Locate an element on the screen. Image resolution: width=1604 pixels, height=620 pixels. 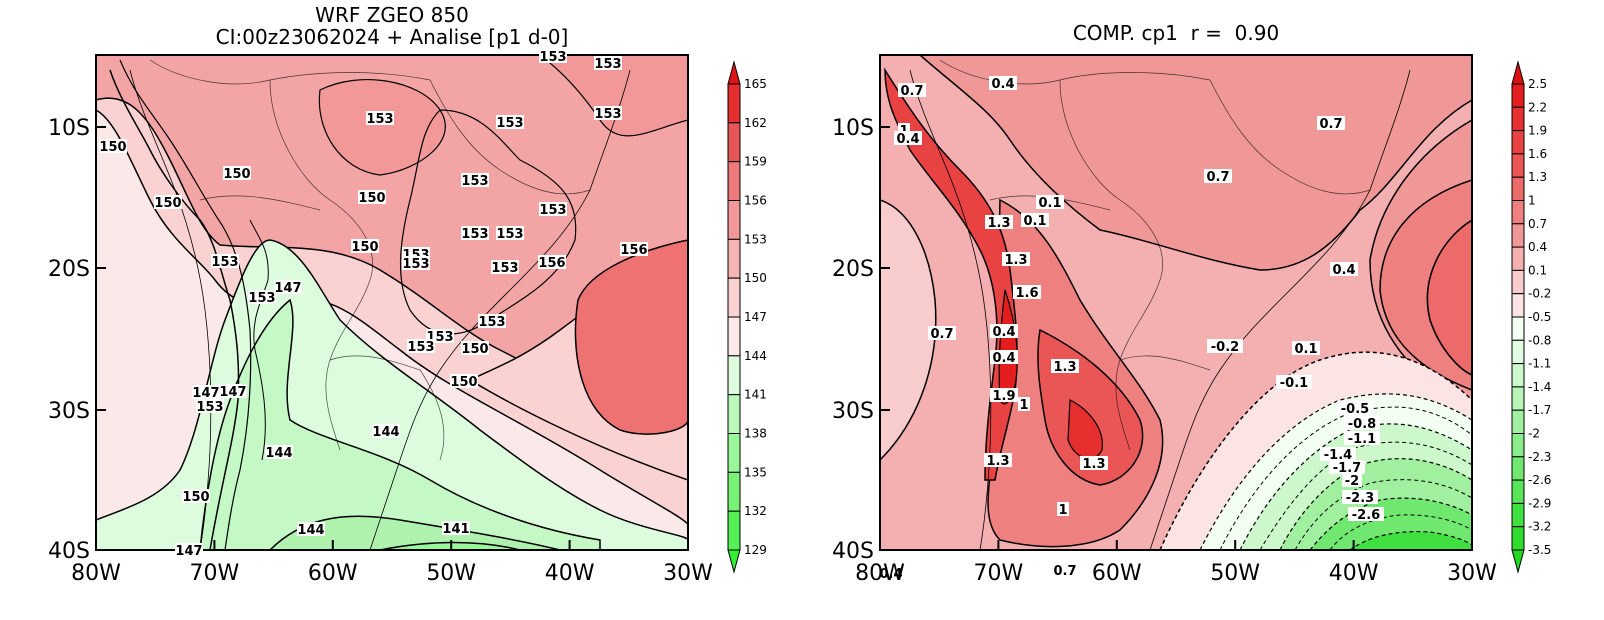
x-tick-label: 30W is located at coordinates (688, 573).